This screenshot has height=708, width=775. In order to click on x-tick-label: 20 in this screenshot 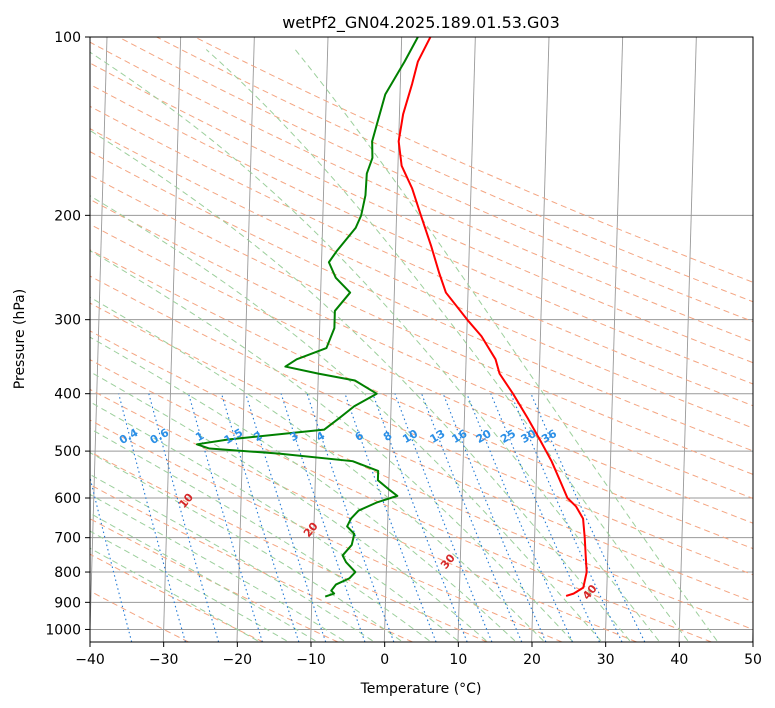, I will do `click(532, 660)`.